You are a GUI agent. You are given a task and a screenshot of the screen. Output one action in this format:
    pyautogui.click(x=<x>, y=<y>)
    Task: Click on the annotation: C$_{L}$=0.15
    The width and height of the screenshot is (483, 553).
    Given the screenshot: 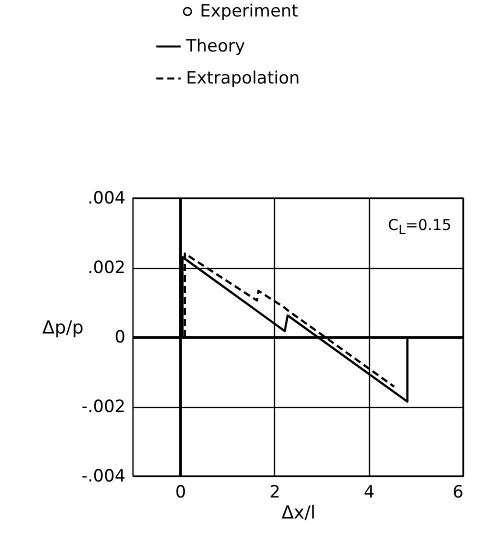 What is the action you would take?
    pyautogui.click(x=420, y=226)
    